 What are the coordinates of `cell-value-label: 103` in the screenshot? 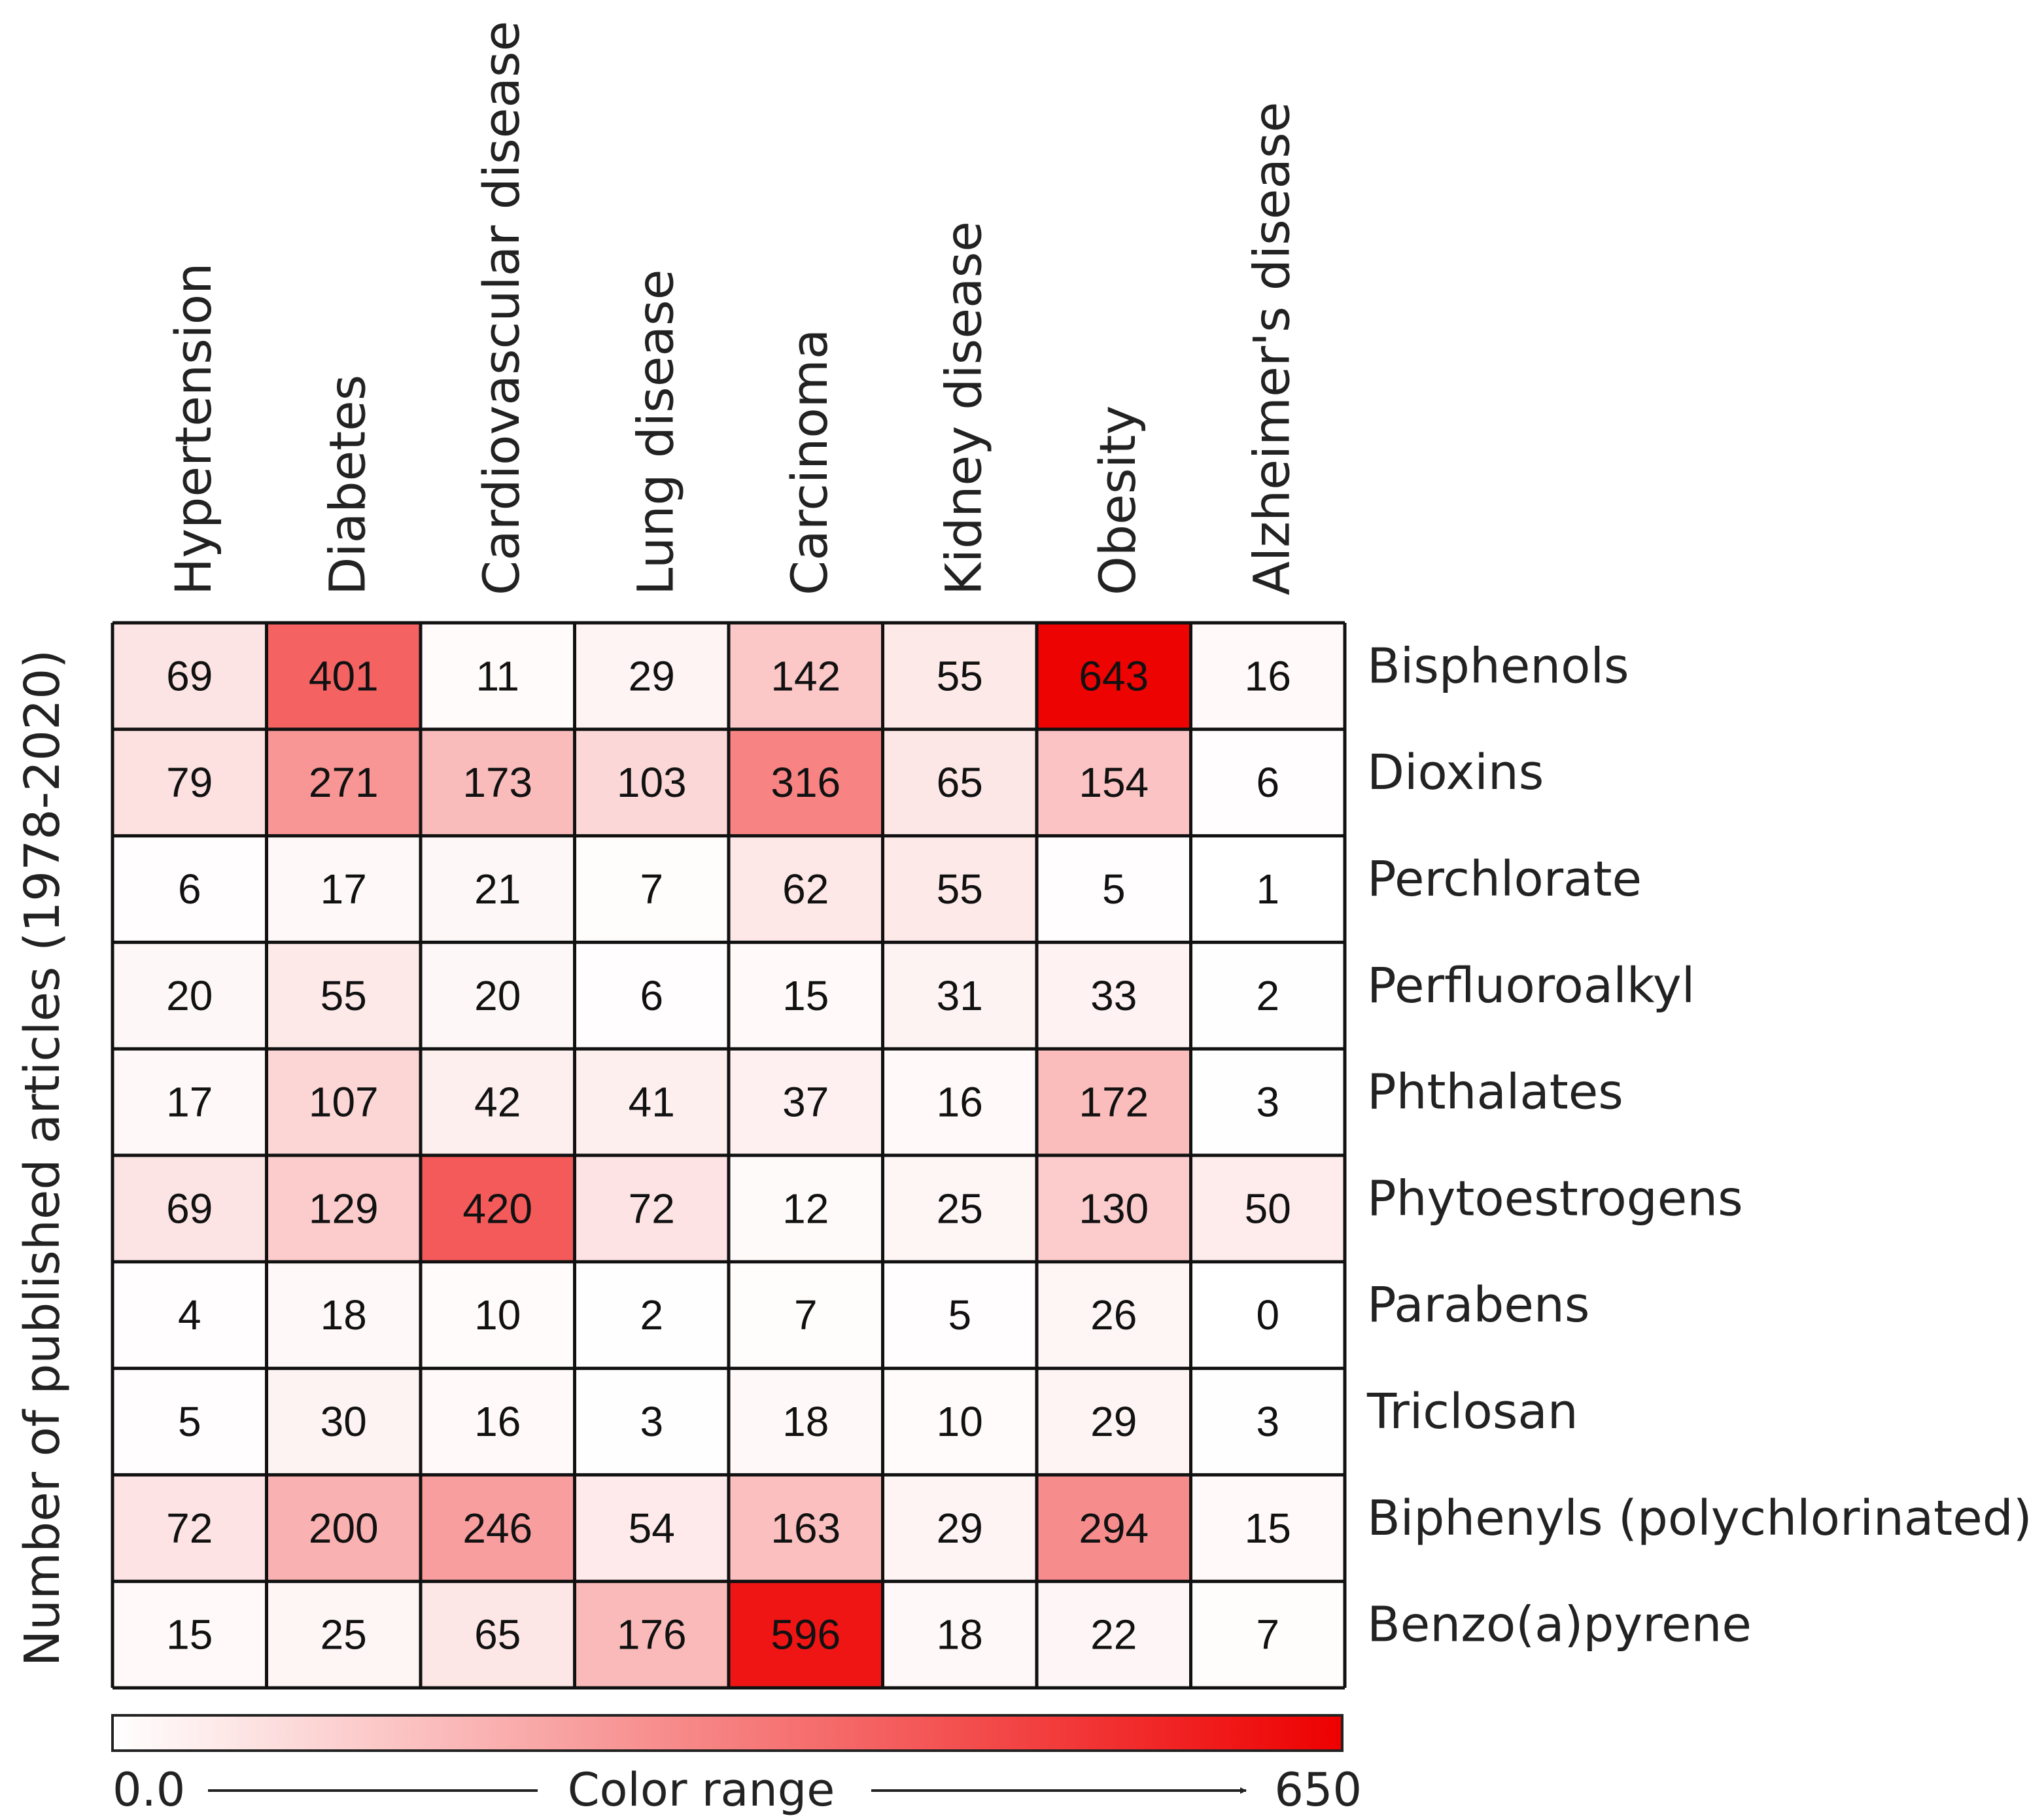 It's located at (652, 782).